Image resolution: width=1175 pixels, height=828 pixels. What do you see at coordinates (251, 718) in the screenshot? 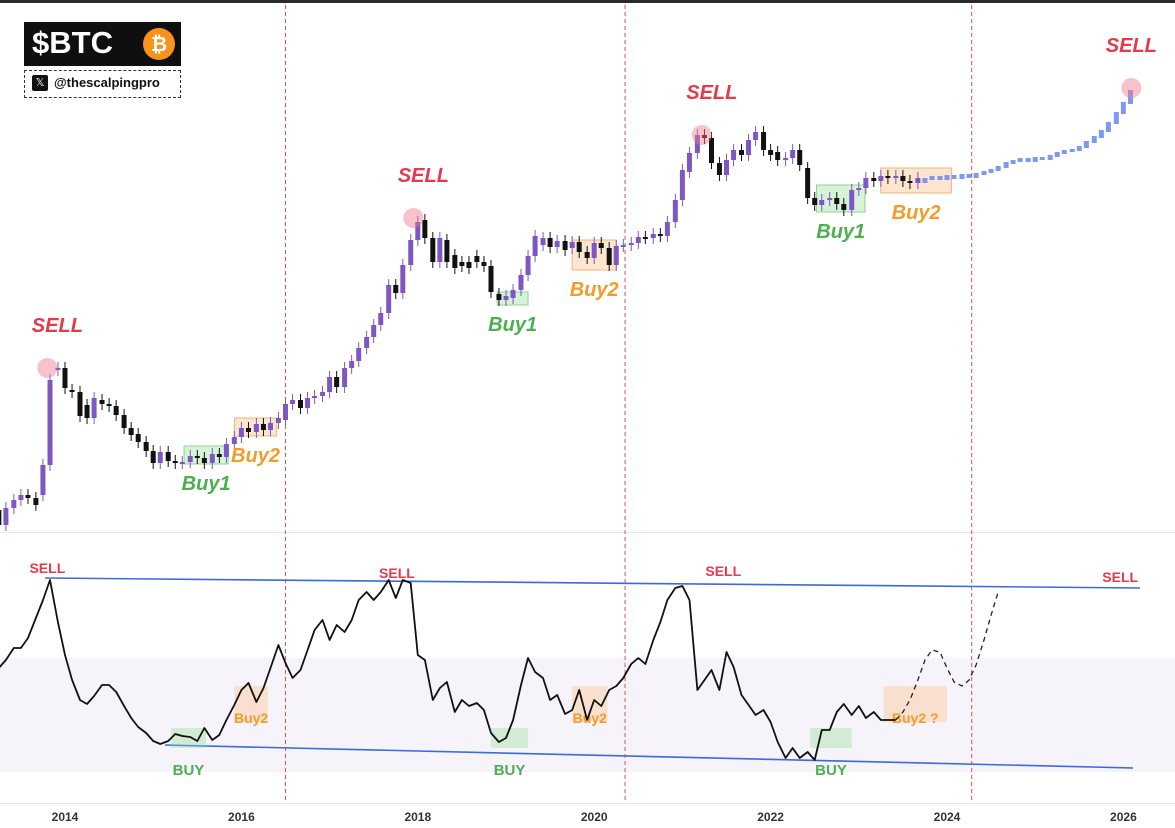
I see `osc-zone-label-1: Buy2` at bounding box center [251, 718].